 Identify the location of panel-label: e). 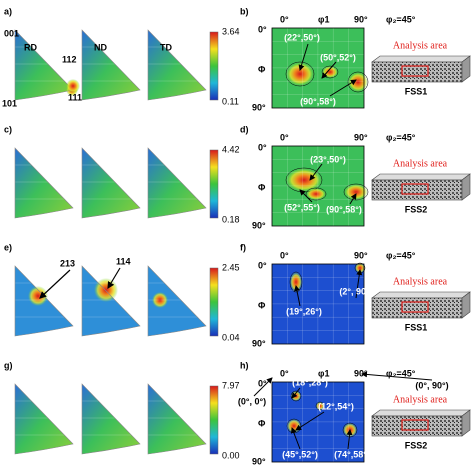
(8, 247).